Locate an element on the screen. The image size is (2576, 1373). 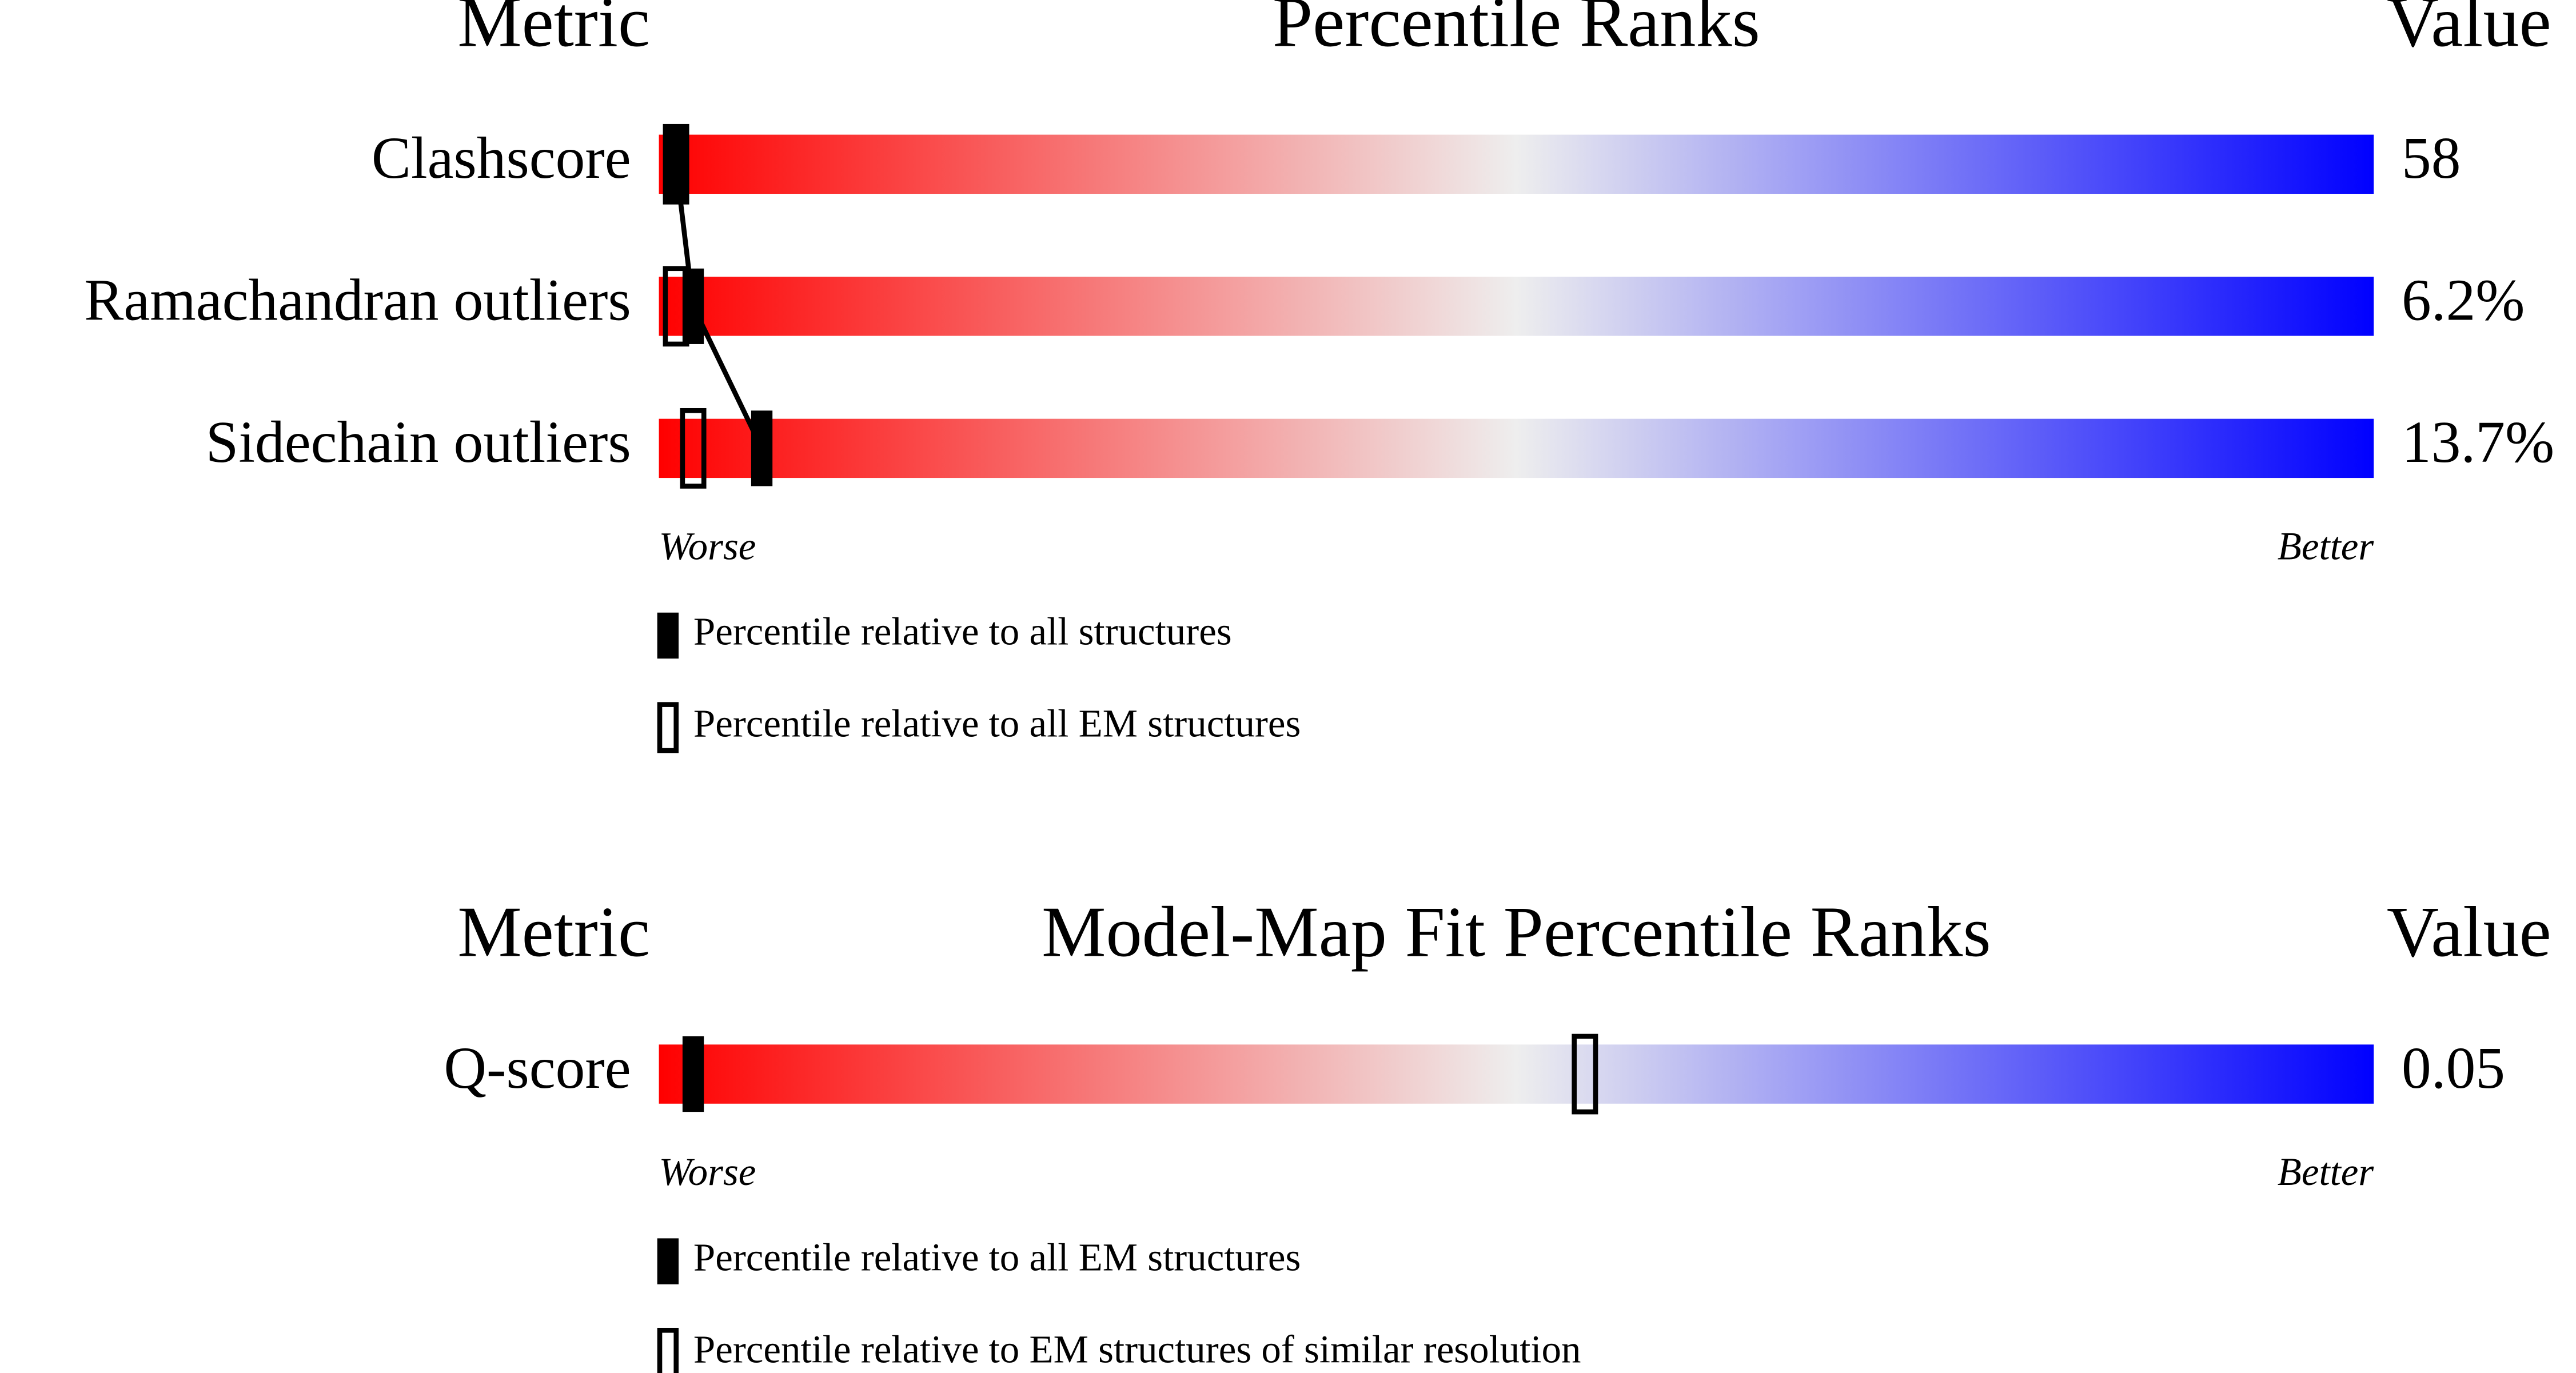
chart-title: Model-Map Fit Percentile Ranks is located at coordinates (1517, 932).